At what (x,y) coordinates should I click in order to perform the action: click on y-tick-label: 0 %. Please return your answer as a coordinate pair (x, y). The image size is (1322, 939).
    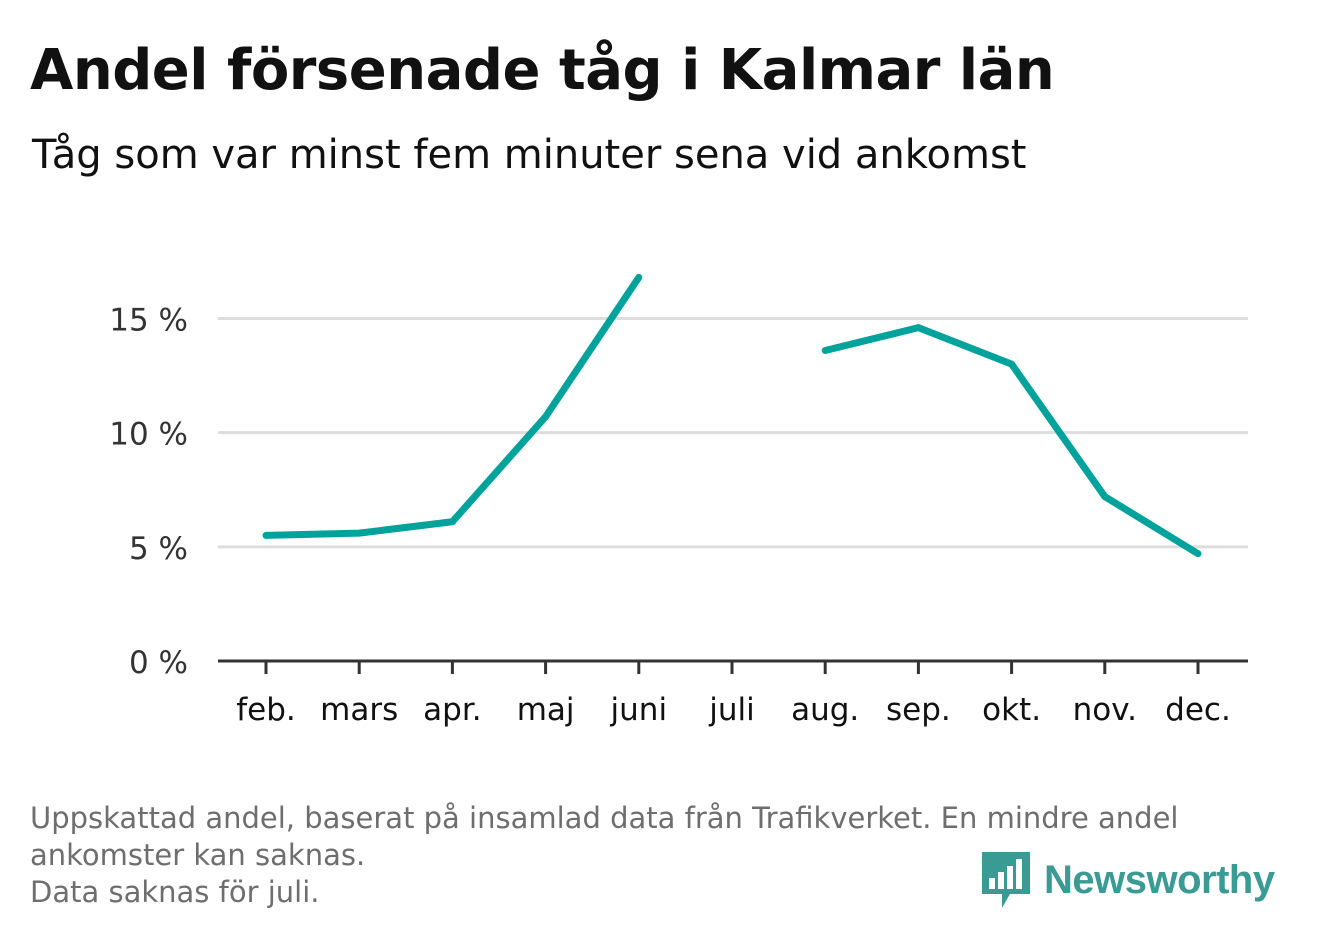
    Looking at the image, I should click on (158, 663).